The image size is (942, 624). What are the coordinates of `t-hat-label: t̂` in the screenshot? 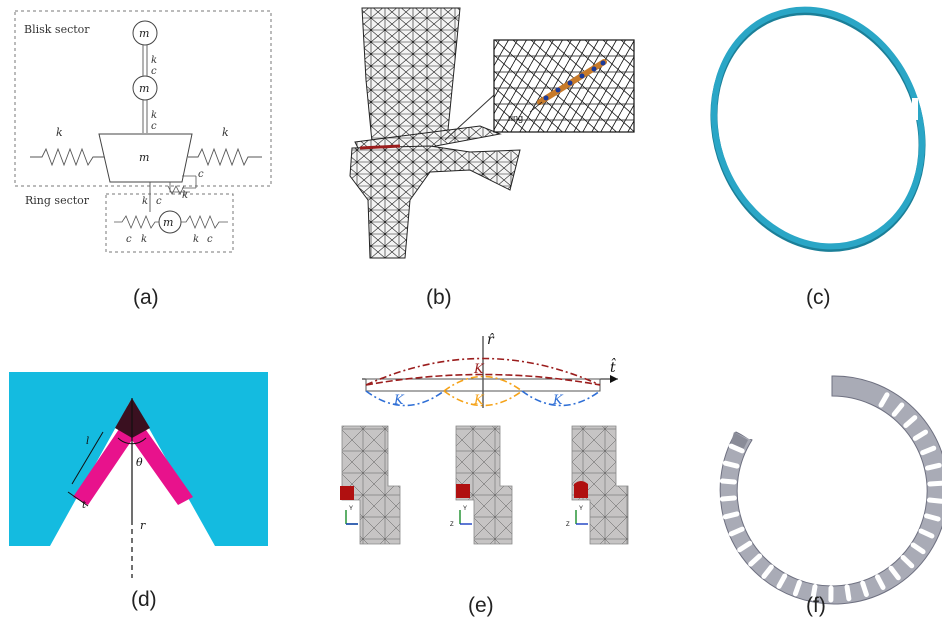 It's located at (613, 366).